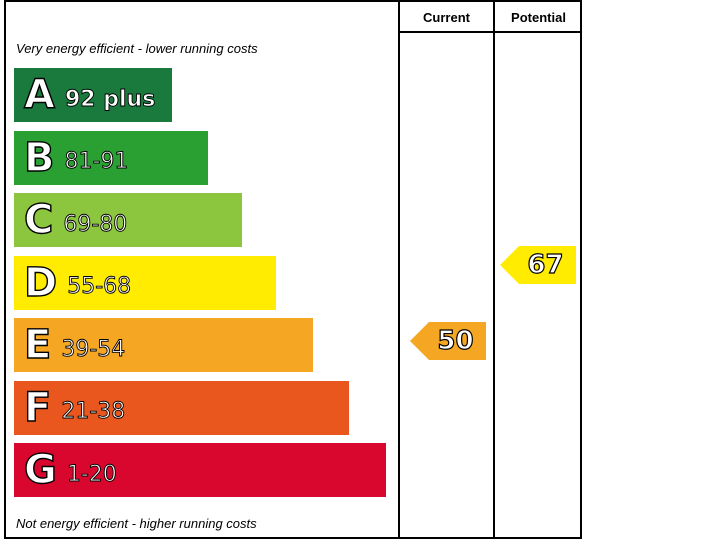  Describe the element at coordinates (37, 407) in the screenshot. I see `band-letter: F` at that location.